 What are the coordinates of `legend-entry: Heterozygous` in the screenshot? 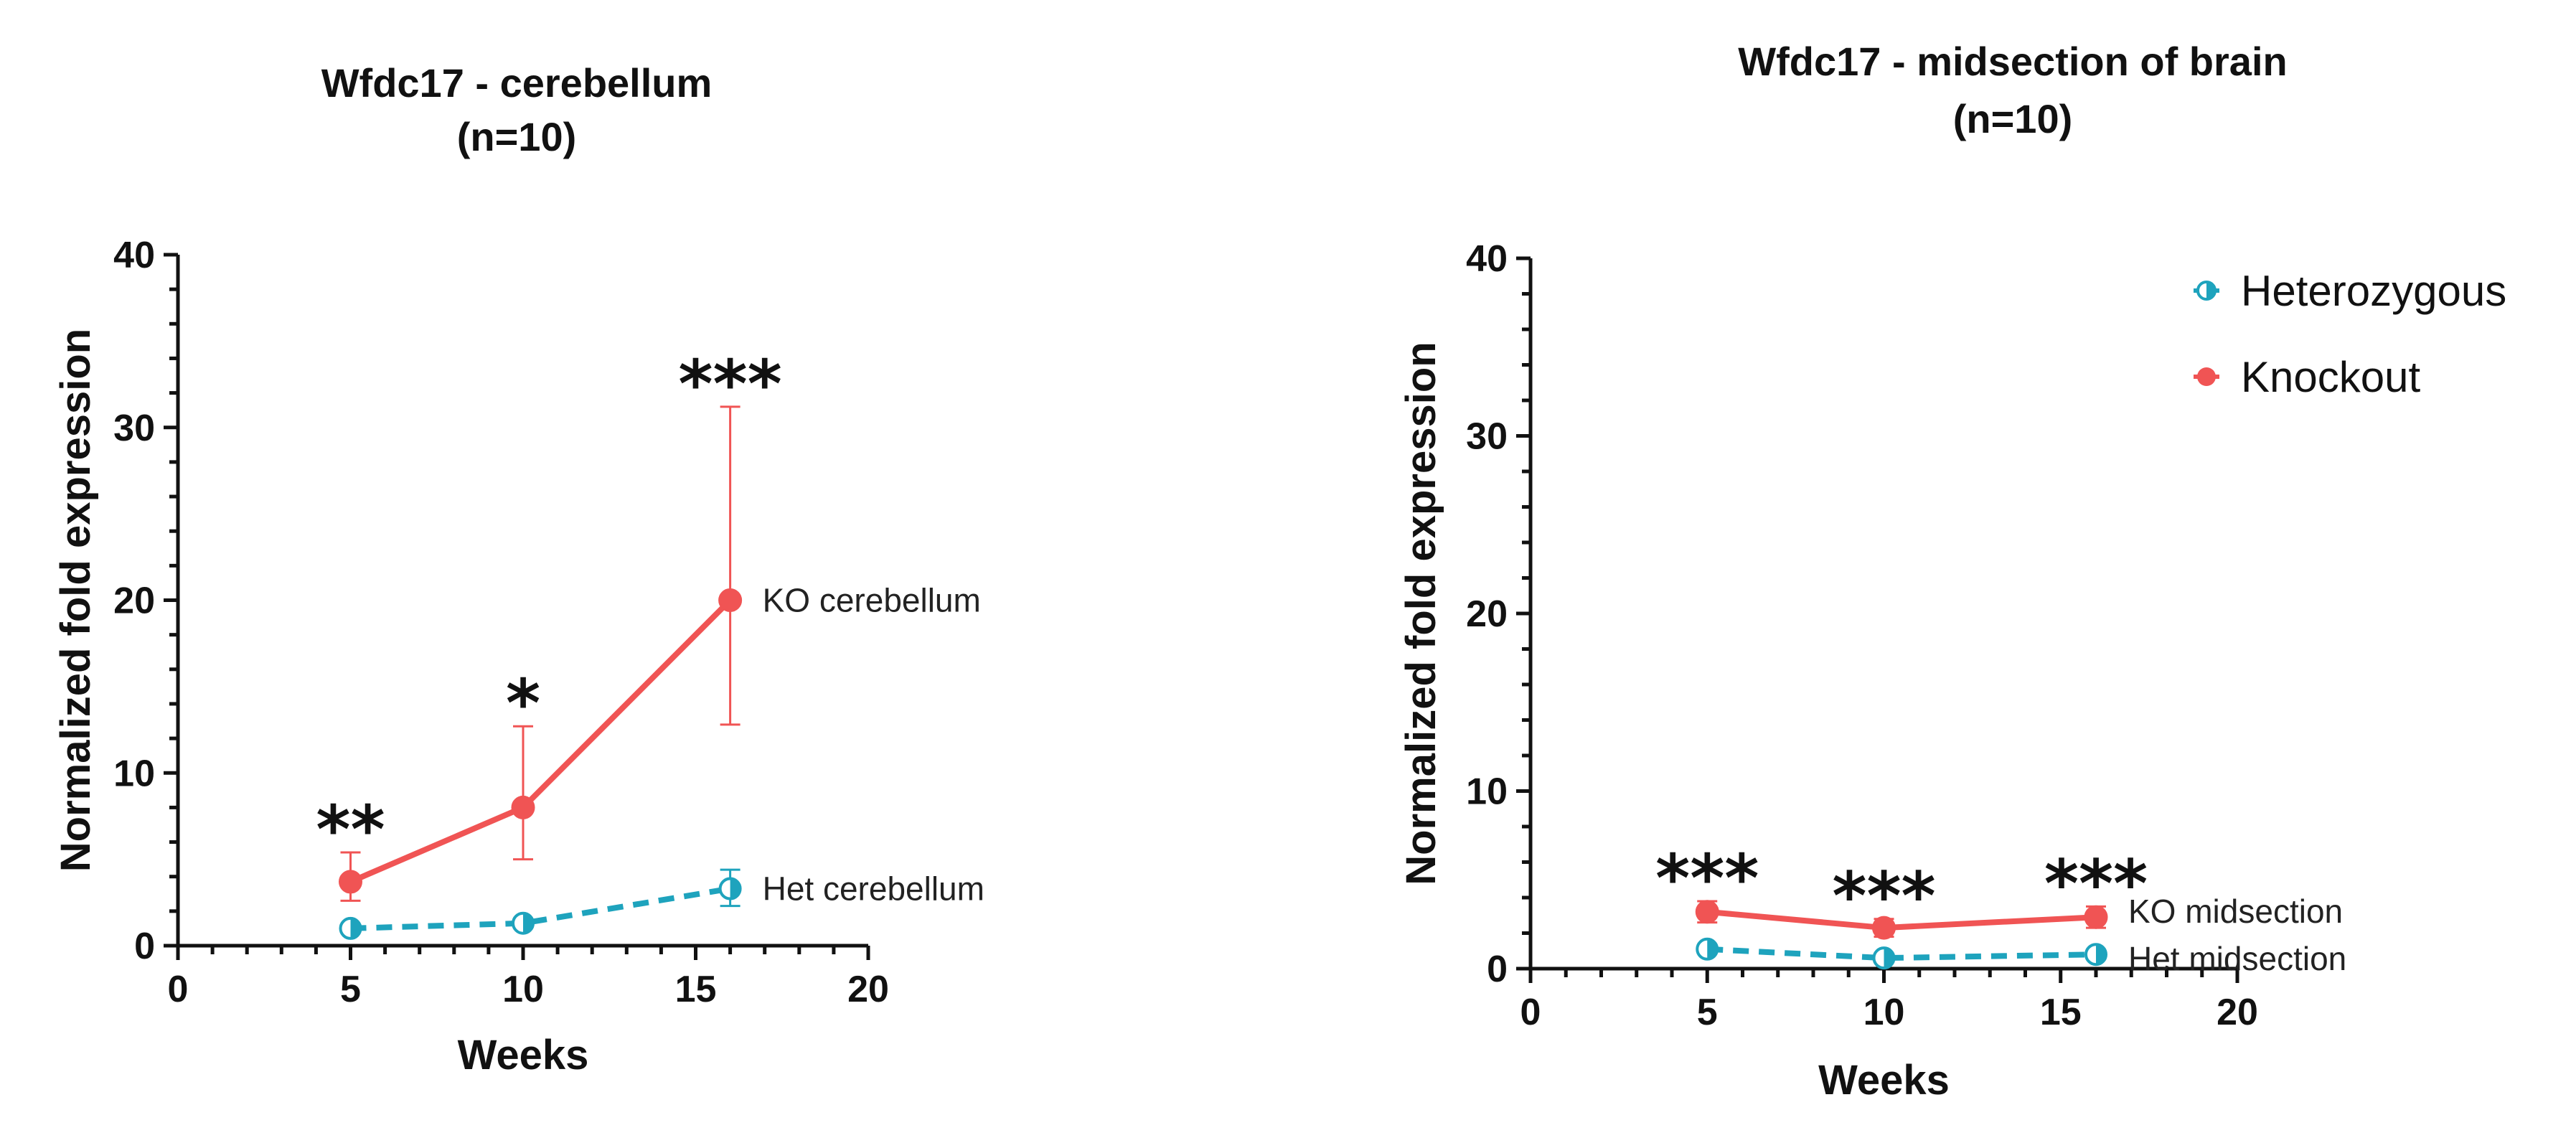 It's located at (2350, 291).